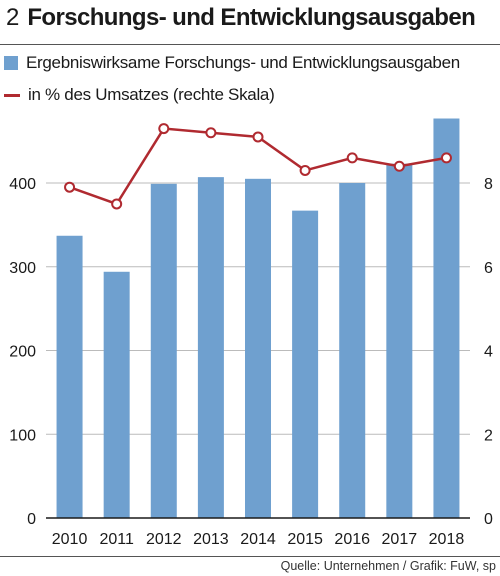  I want to click on bar-2012, so click(163, 350).